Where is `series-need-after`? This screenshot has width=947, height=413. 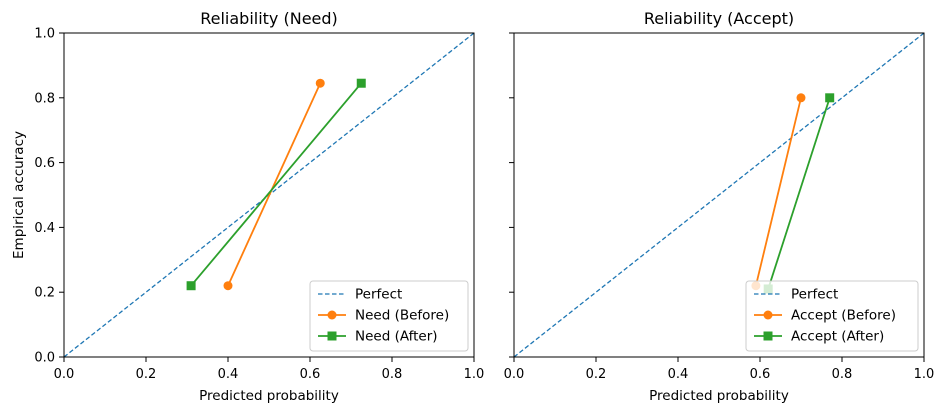
series-need-after is located at coordinates (276, 184).